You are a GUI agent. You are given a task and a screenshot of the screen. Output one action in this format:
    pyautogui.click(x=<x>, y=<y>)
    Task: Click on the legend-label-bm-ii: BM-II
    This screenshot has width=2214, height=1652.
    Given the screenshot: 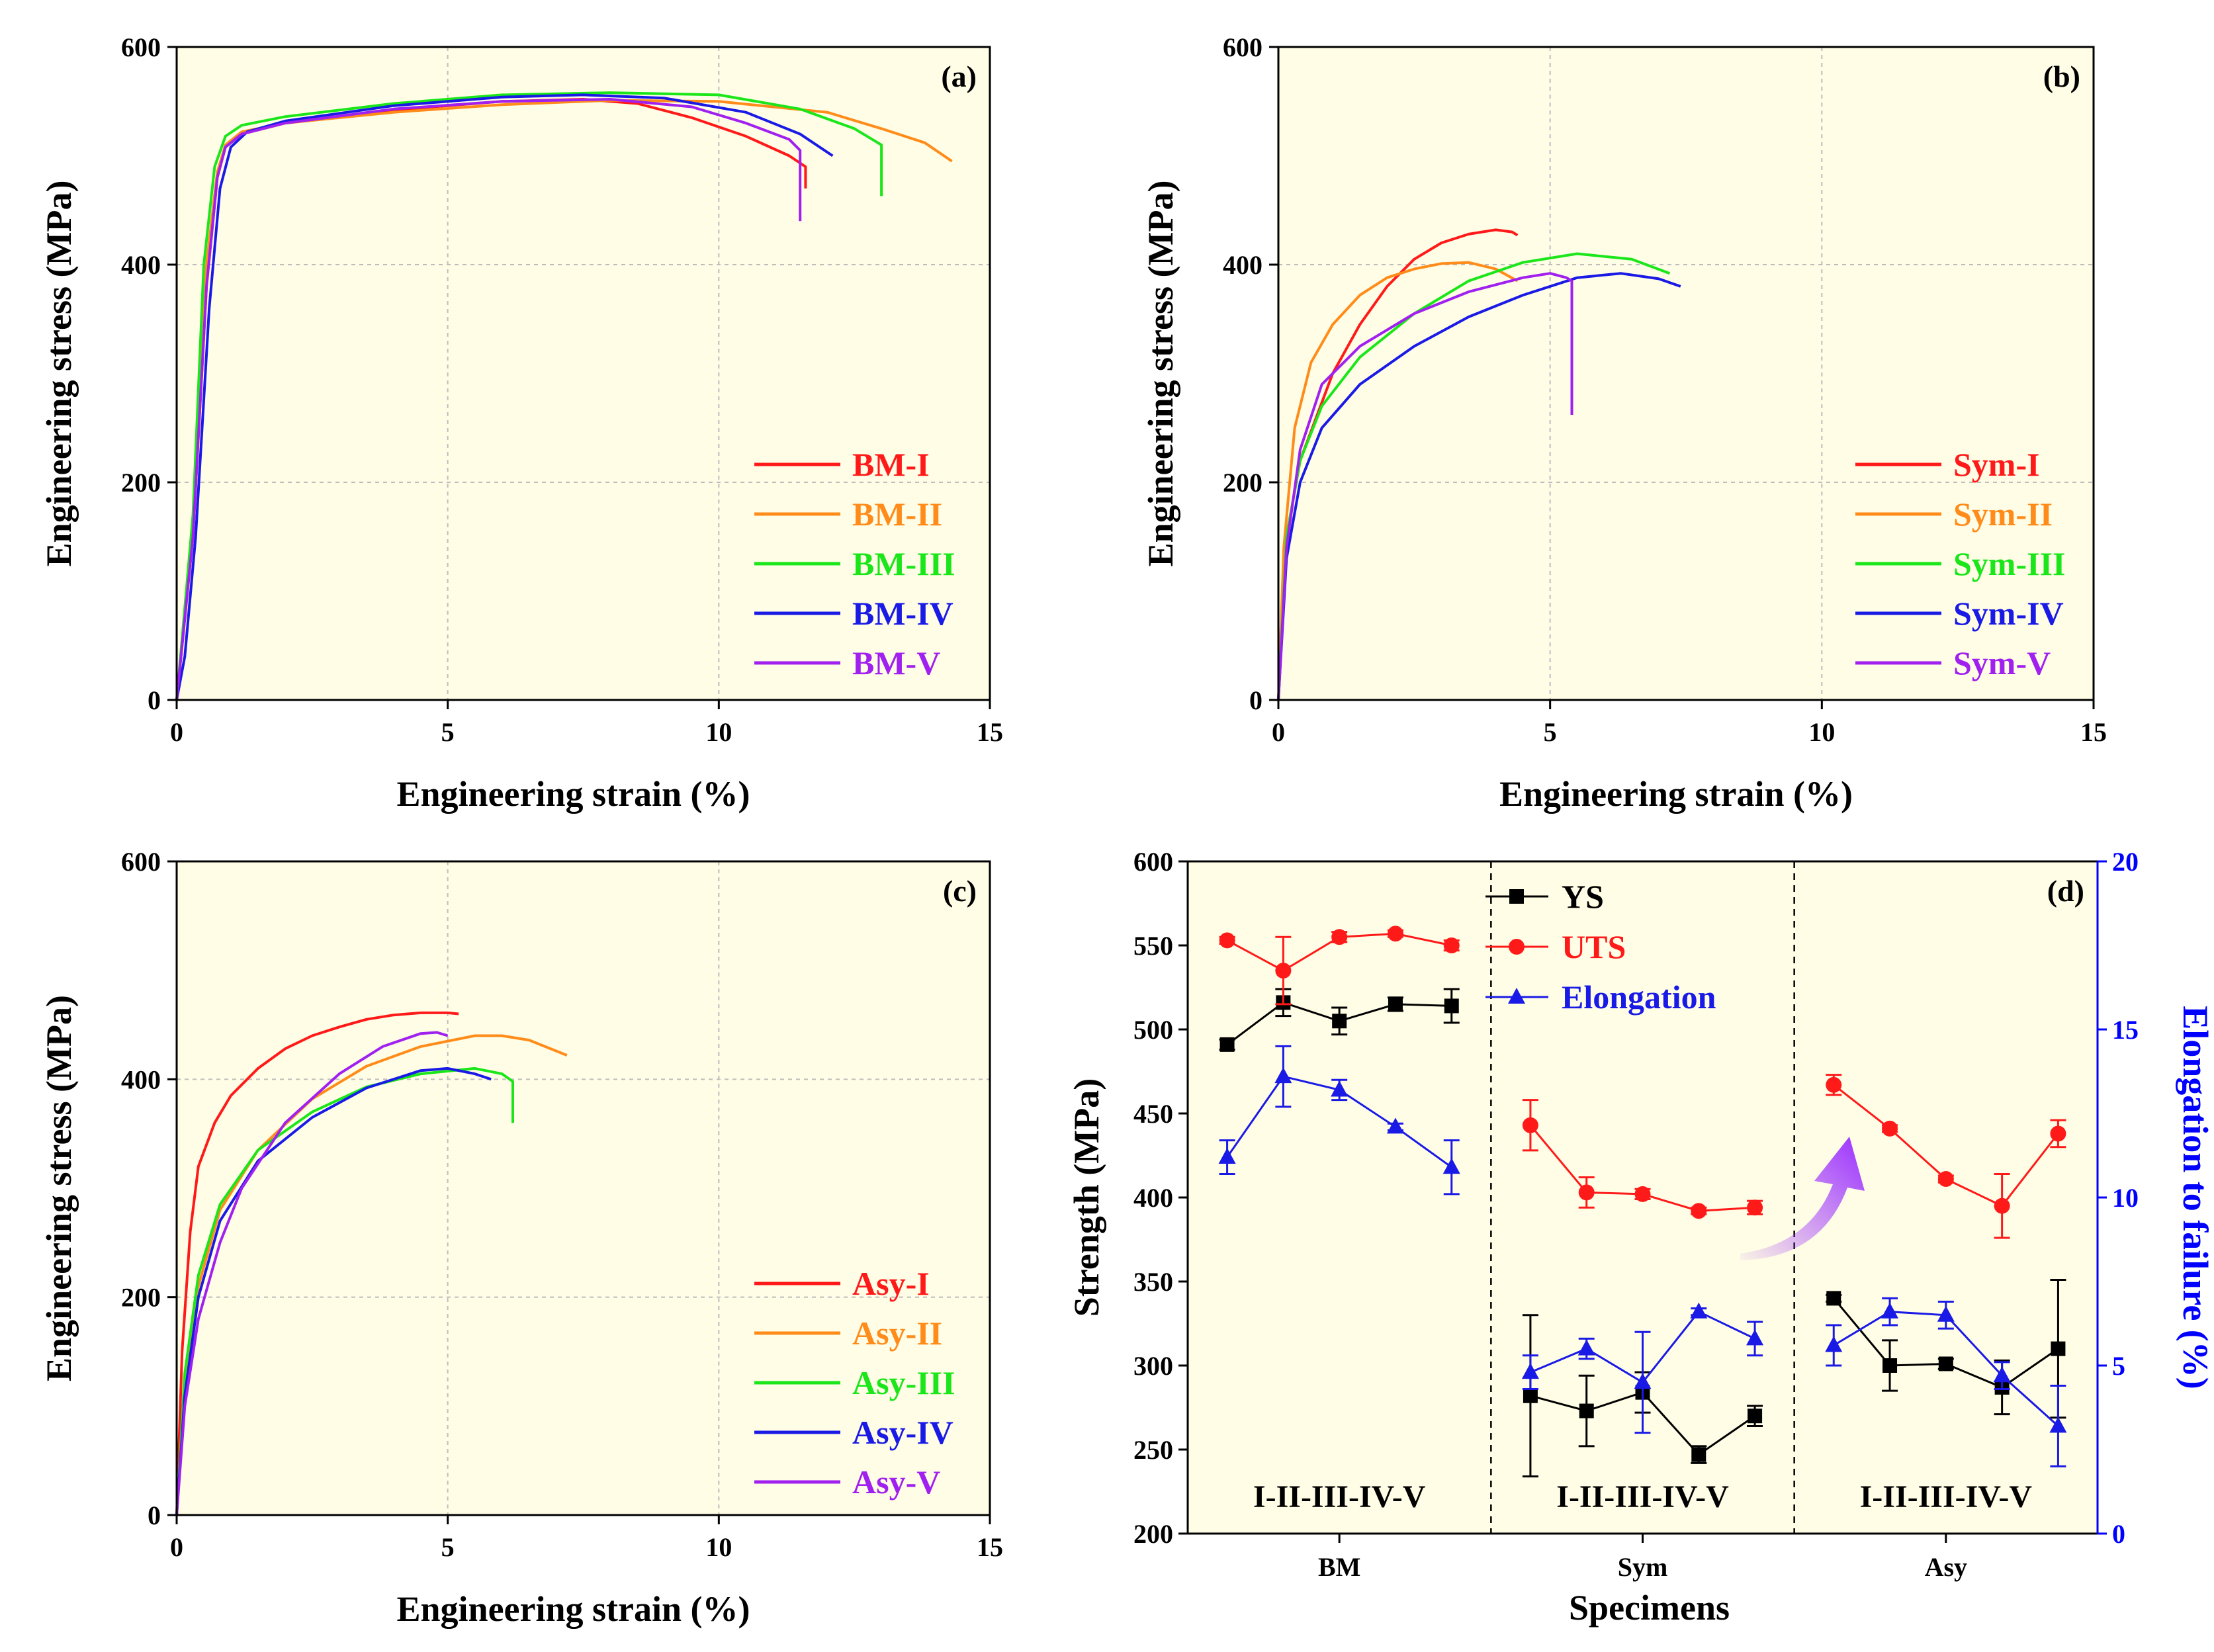 What is the action you would take?
    pyautogui.click(x=897, y=514)
    